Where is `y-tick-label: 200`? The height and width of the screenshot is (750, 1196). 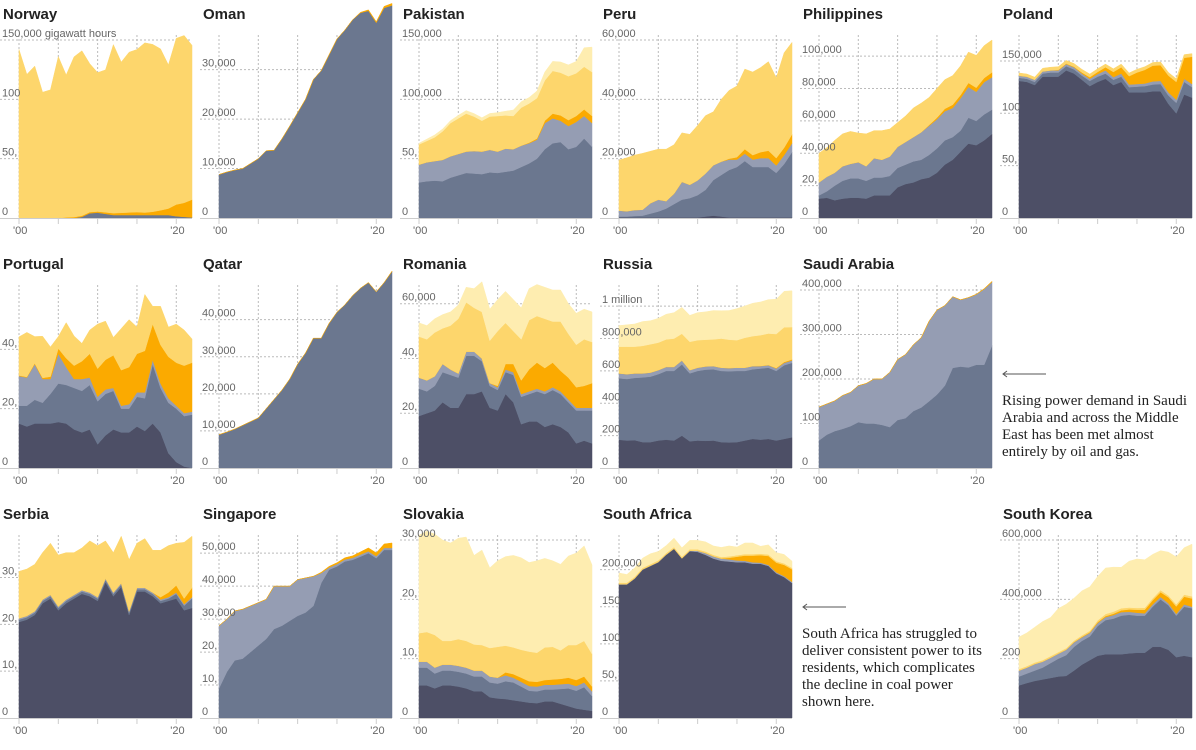
y-tick-label: 200 is located at coordinates (1011, 653).